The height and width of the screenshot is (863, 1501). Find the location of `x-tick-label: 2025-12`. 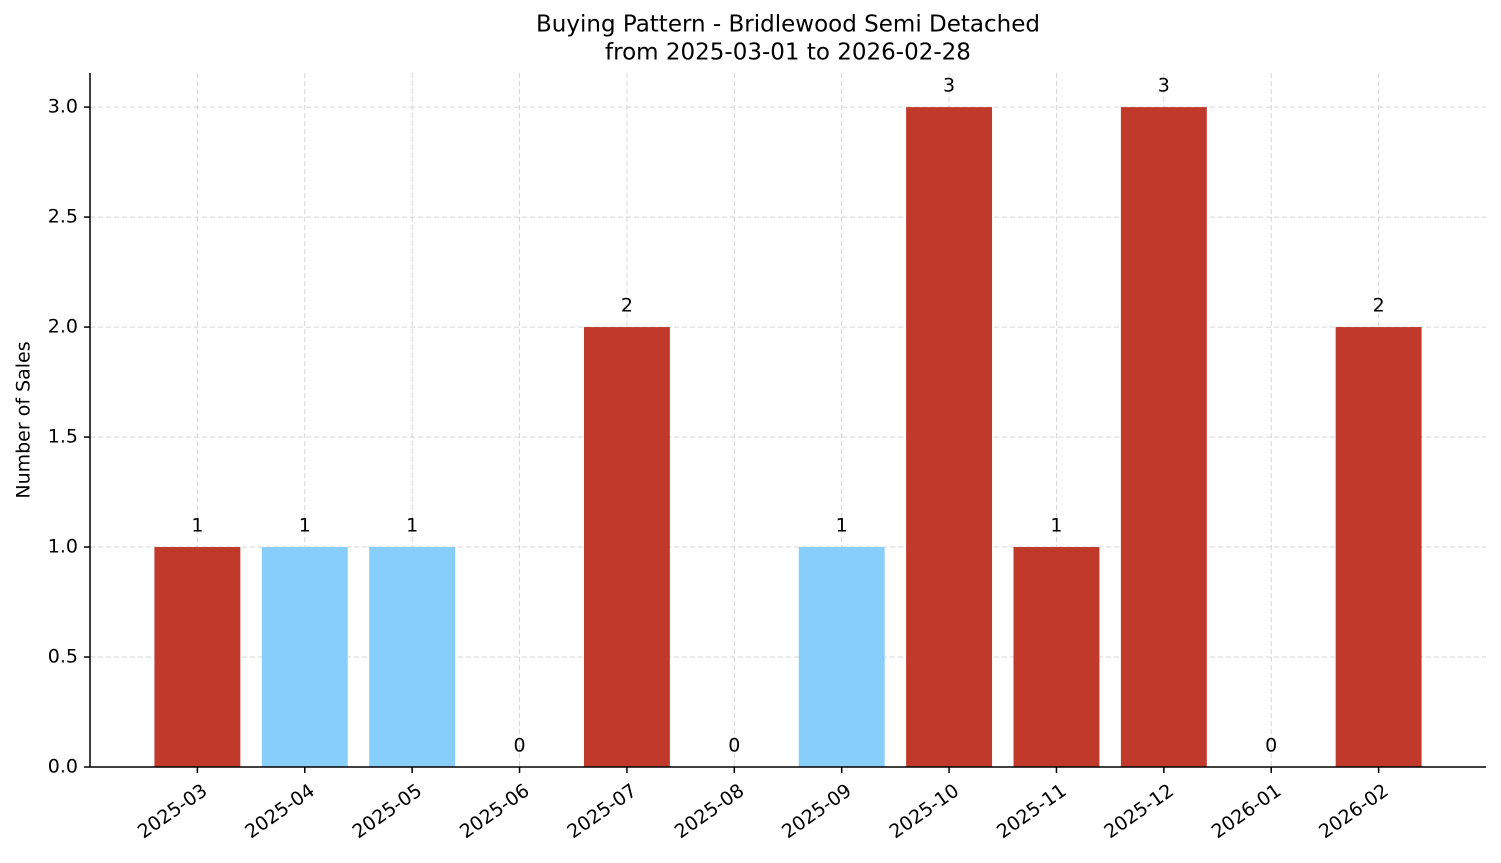

x-tick-label: 2025-12 is located at coordinates (1139, 812).